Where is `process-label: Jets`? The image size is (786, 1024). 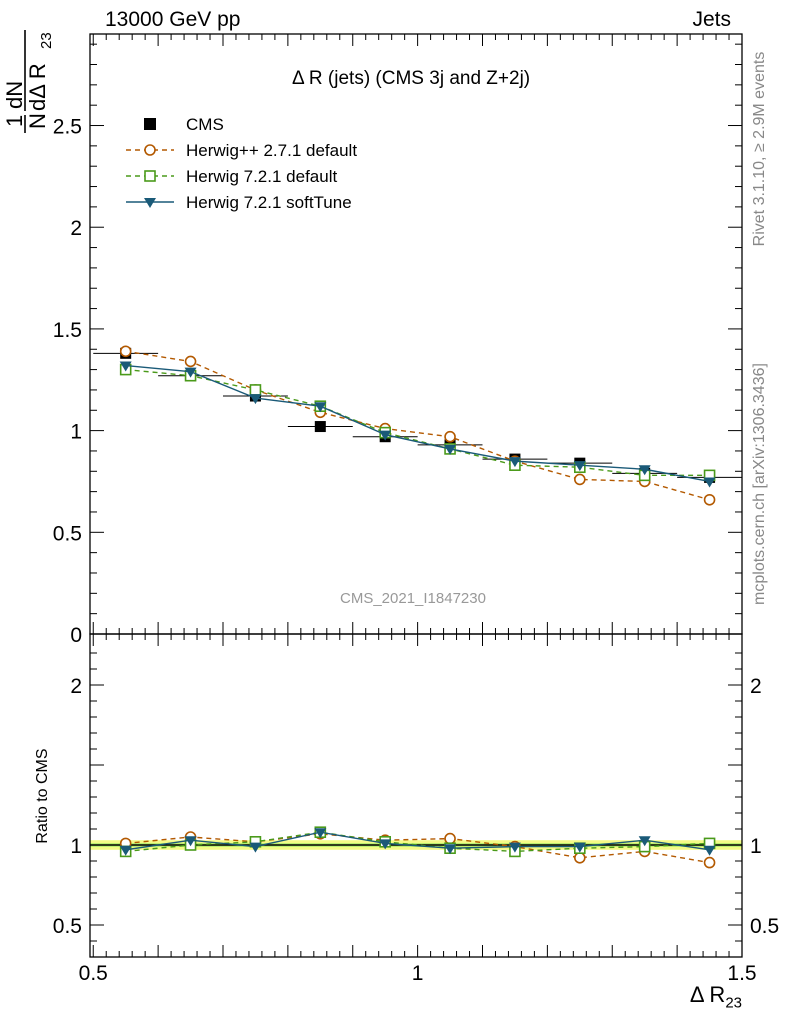 process-label: Jets is located at coordinates (711, 19).